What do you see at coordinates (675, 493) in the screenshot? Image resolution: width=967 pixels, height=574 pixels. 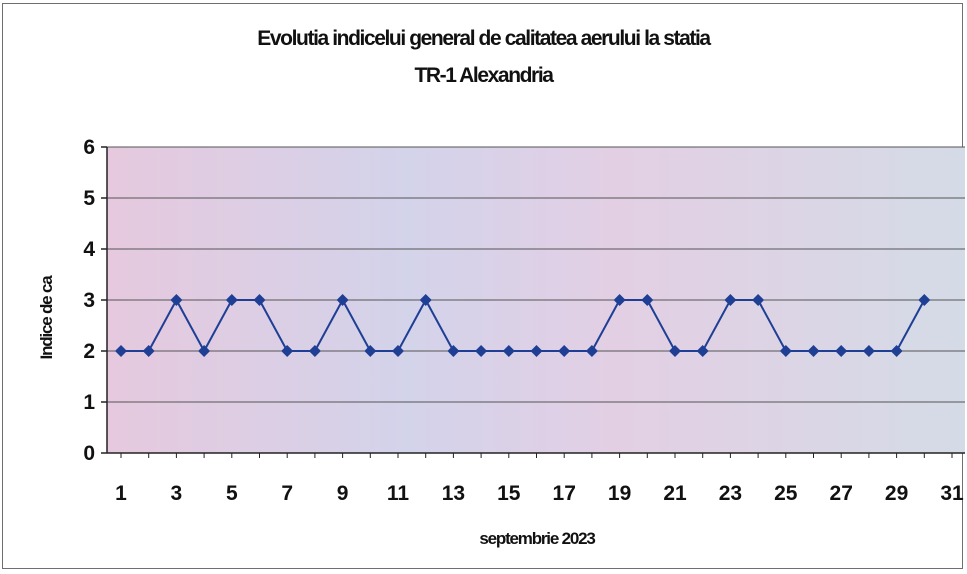 I see `x-tick-label: 21` at bounding box center [675, 493].